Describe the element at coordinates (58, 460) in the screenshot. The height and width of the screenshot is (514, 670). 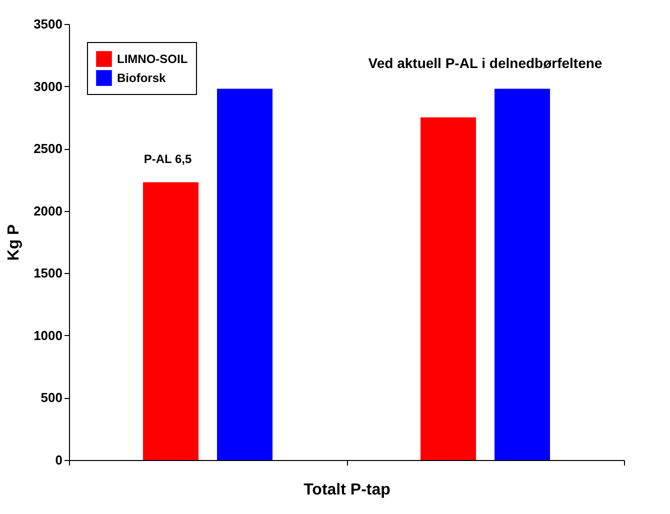
I see `y-tick-label: 0` at that location.